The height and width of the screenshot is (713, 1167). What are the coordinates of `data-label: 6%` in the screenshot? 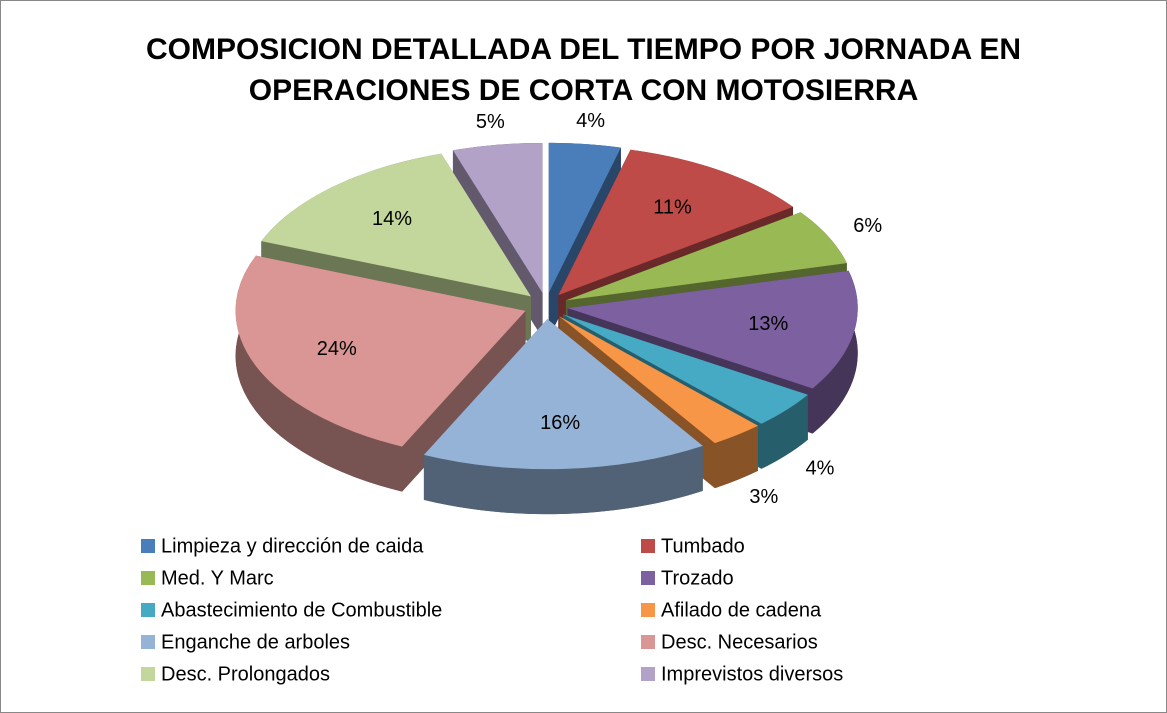 It's located at (867, 226).